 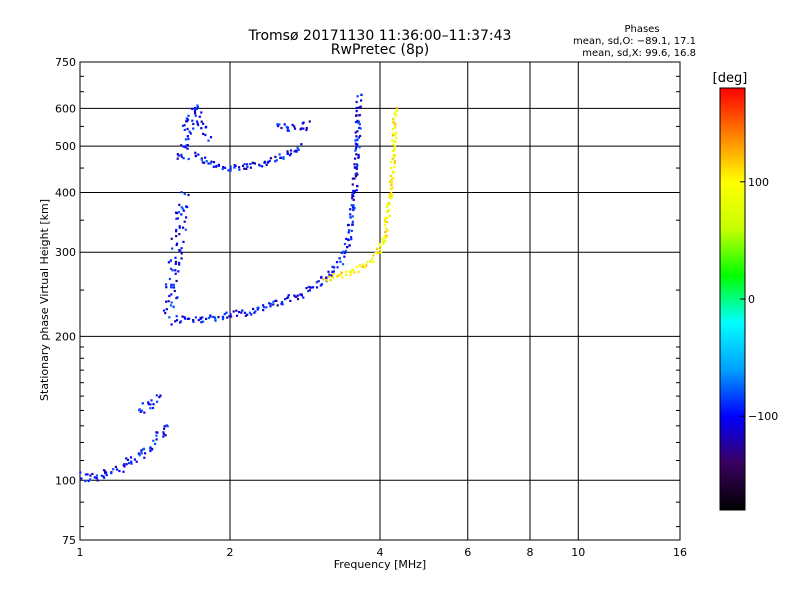 What do you see at coordinates (380, 552) in the screenshot?
I see `x-tick-label: 4` at bounding box center [380, 552].